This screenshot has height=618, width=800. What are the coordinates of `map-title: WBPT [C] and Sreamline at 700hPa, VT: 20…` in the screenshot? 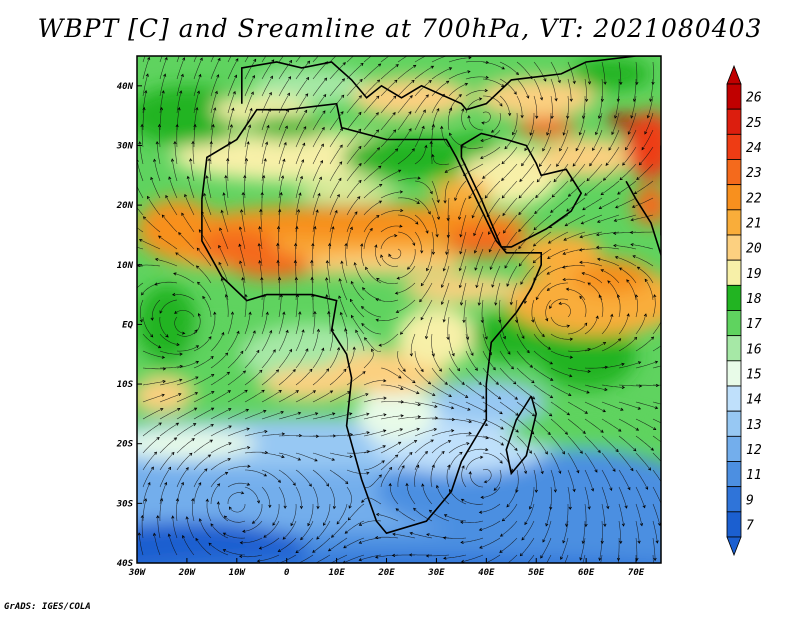 It's located at (400, 28).